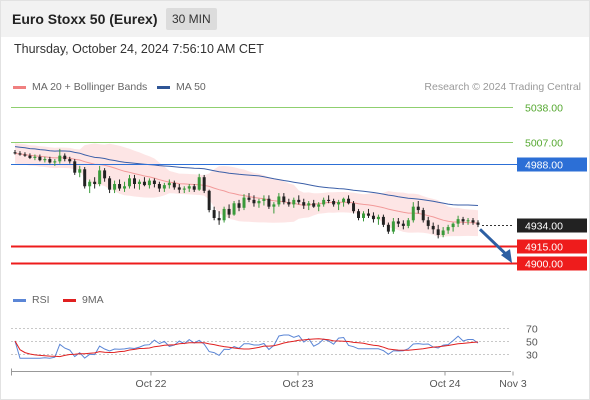 Image resolution: width=590 pixels, height=400 pixels. I want to click on legend-item-9ma: 9MA, so click(83, 300).